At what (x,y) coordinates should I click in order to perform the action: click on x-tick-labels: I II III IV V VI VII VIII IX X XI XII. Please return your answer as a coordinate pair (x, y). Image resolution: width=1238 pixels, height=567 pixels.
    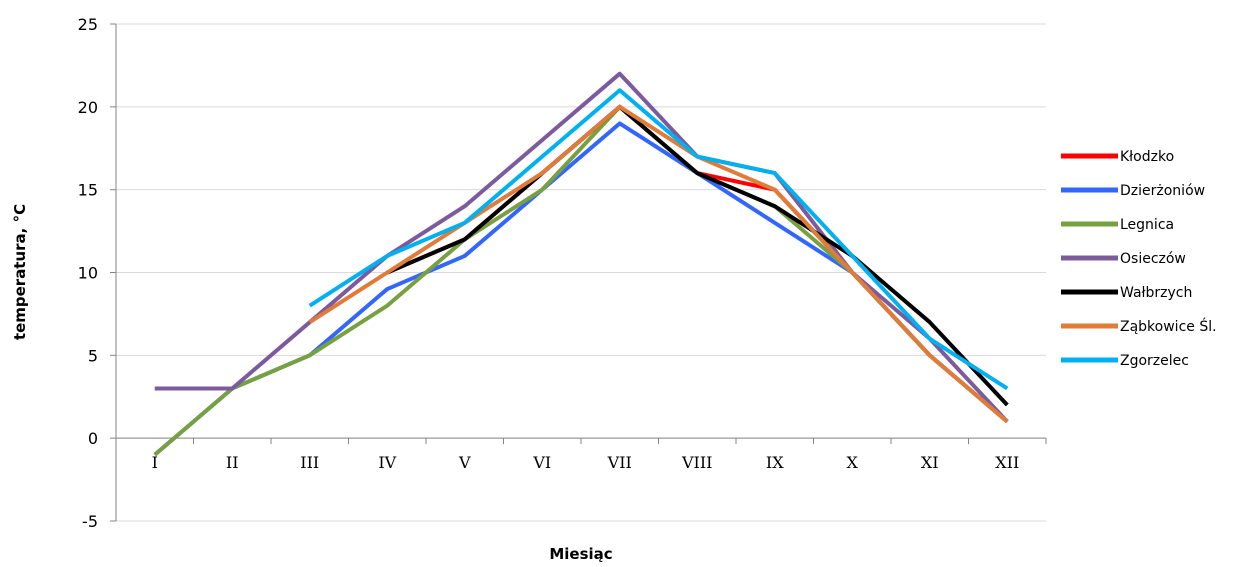
    Looking at the image, I should click on (586, 462).